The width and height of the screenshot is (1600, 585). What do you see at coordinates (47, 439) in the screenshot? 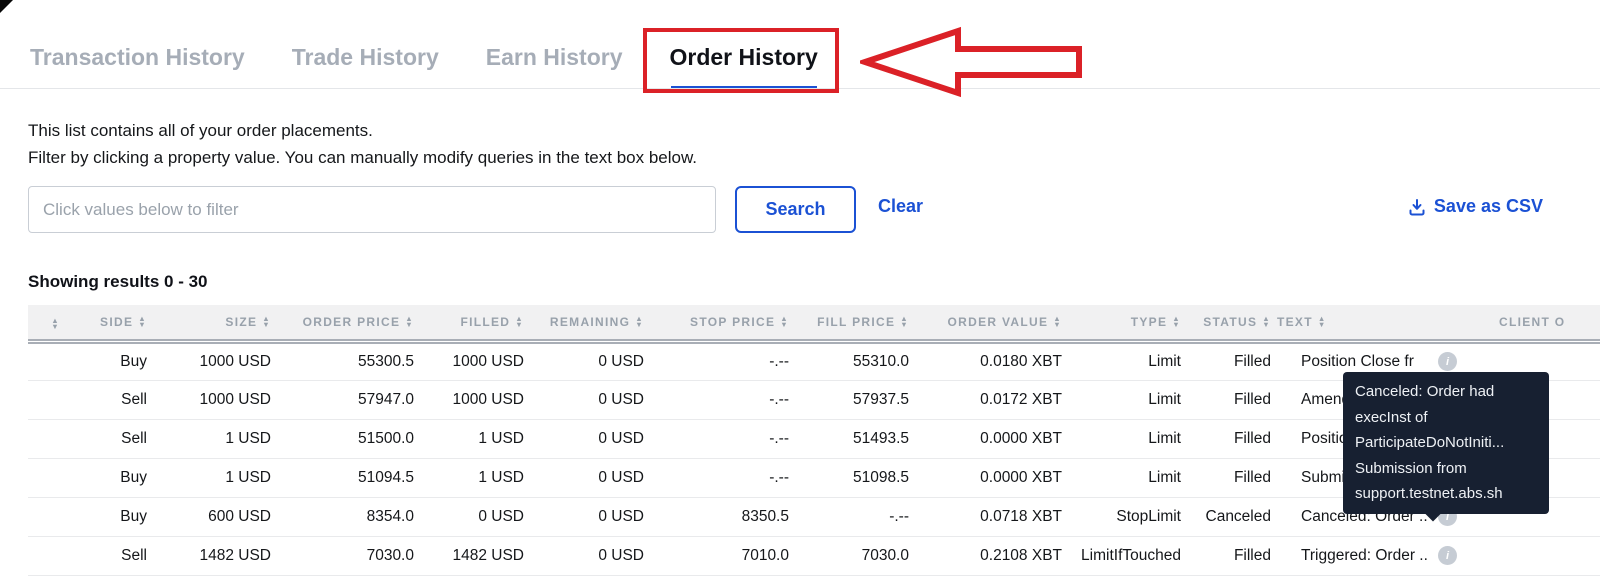
I see `cell-sort` at bounding box center [47, 439].